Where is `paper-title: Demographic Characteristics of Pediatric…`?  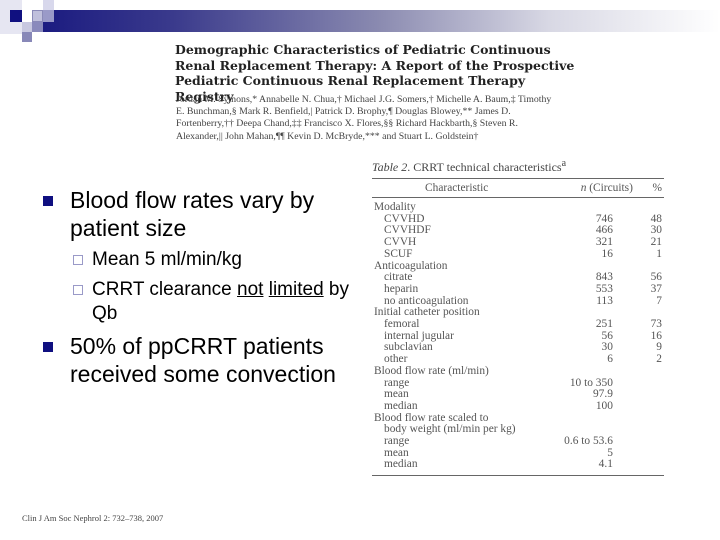 paper-title: Demographic Characteristics of Pediatric… is located at coordinates (375, 73).